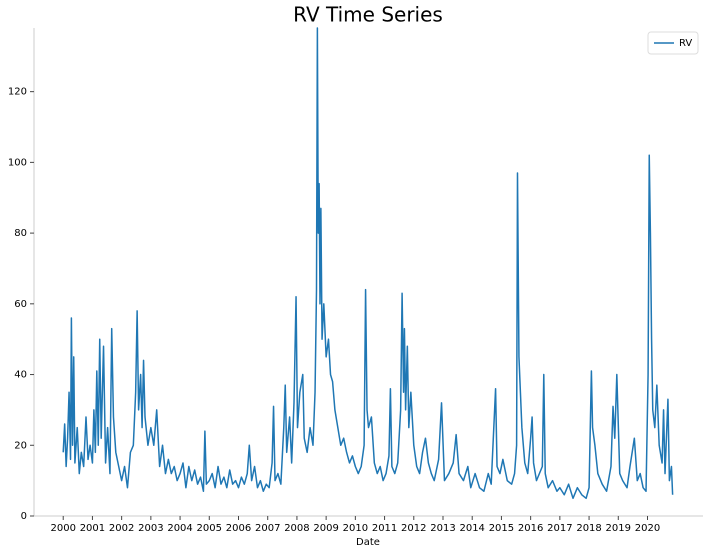 The image size is (710, 555). What do you see at coordinates (92, 528) in the screenshot?
I see `x-tick-label: 2001` at bounding box center [92, 528].